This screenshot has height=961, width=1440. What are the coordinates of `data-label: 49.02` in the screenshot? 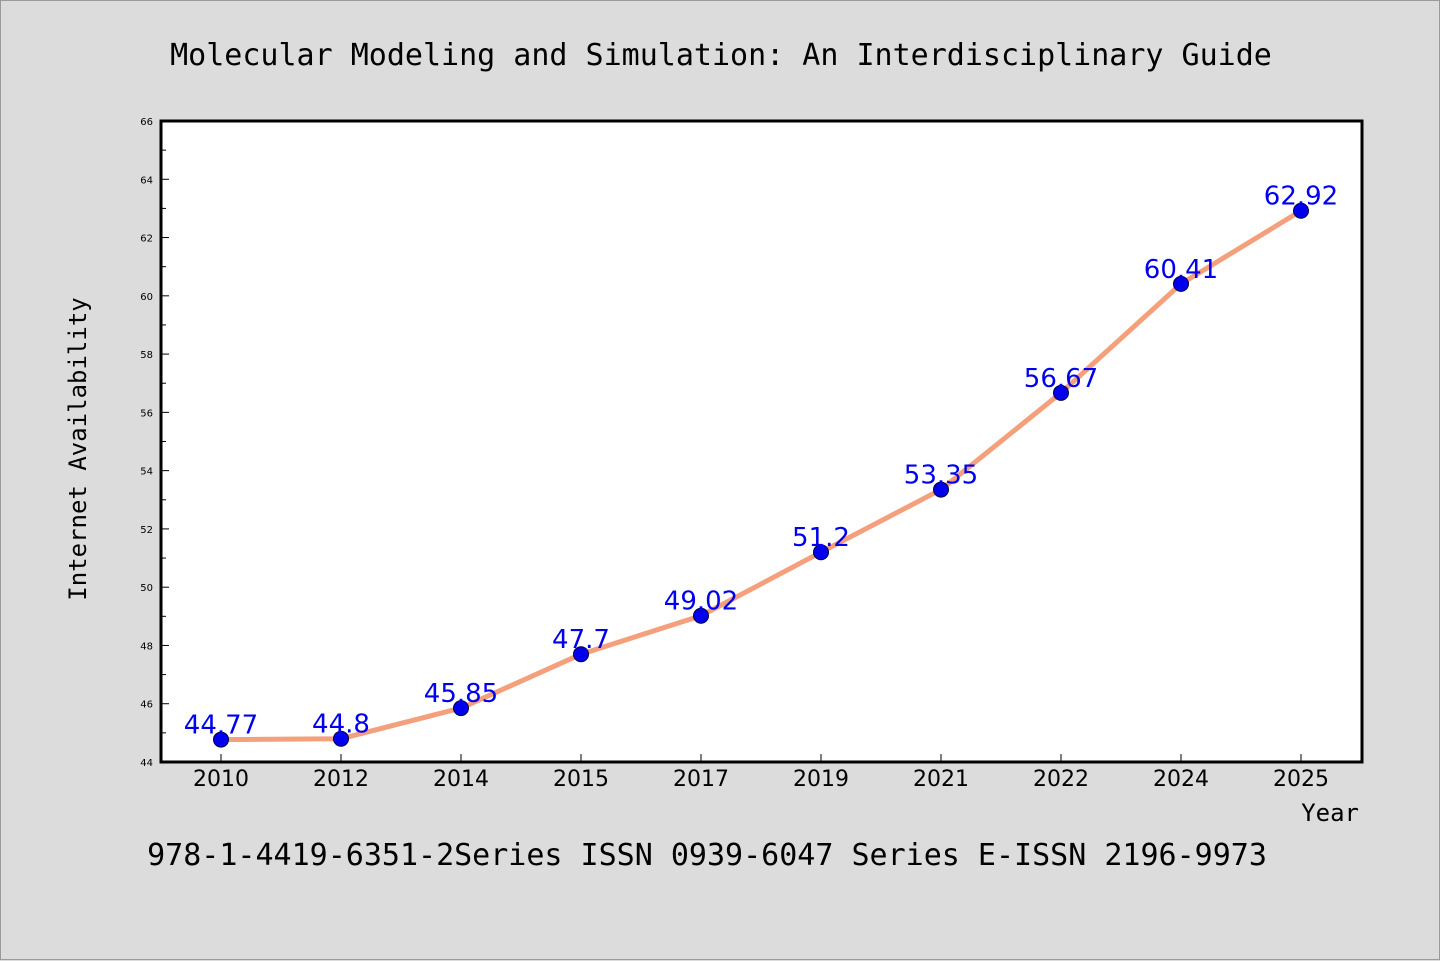 It's located at (701, 602).